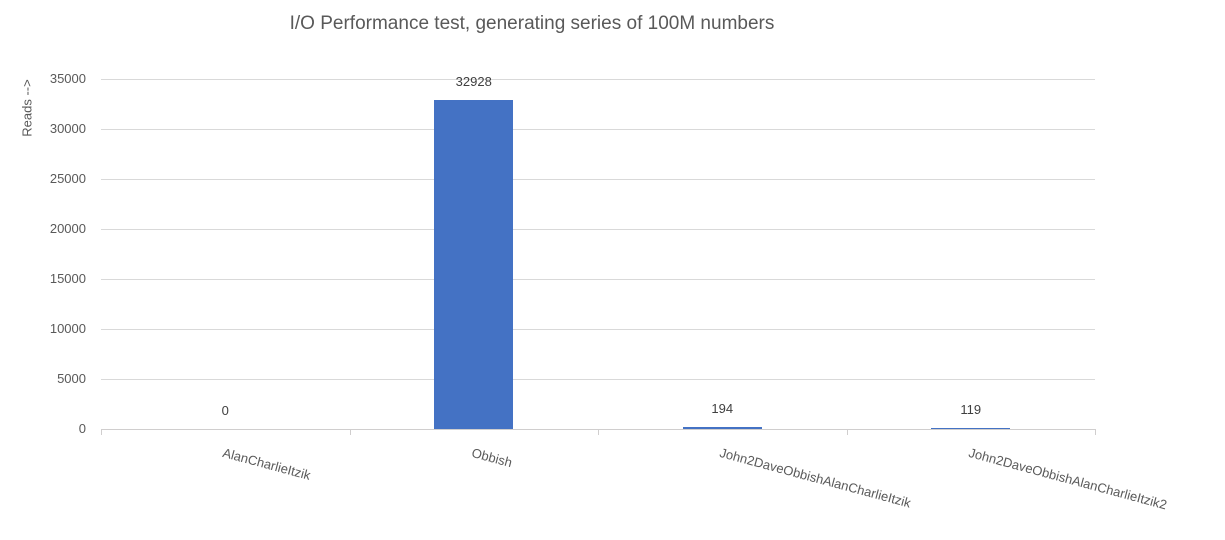 The height and width of the screenshot is (540, 1225). What do you see at coordinates (722, 409) in the screenshot?
I see `bar-data-label: 194` at bounding box center [722, 409].